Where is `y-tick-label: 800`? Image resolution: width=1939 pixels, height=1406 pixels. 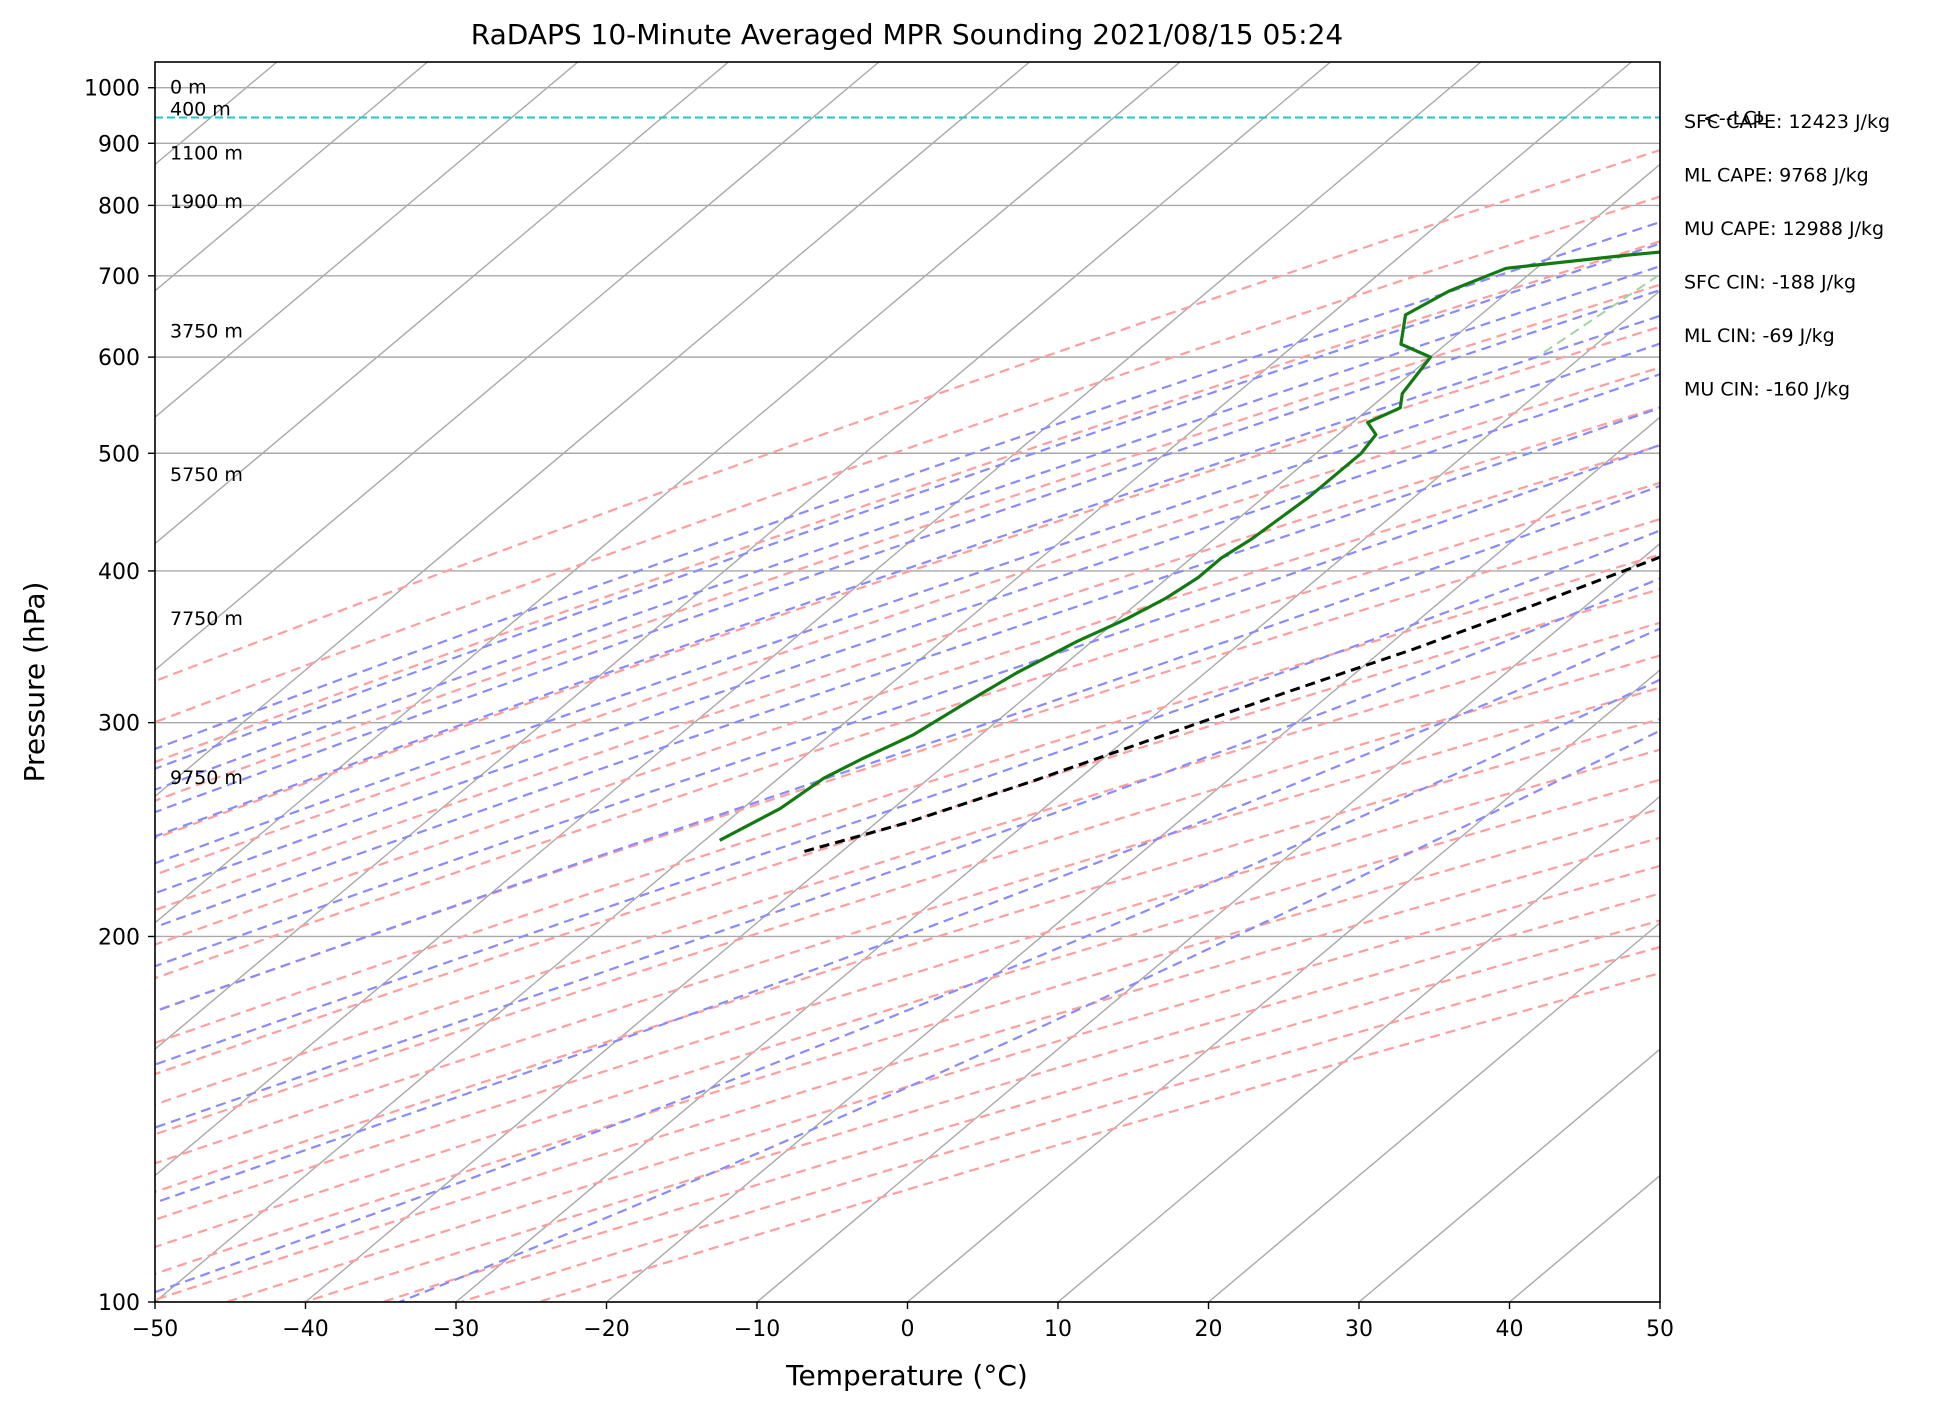 y-tick-label: 800 is located at coordinates (119, 206).